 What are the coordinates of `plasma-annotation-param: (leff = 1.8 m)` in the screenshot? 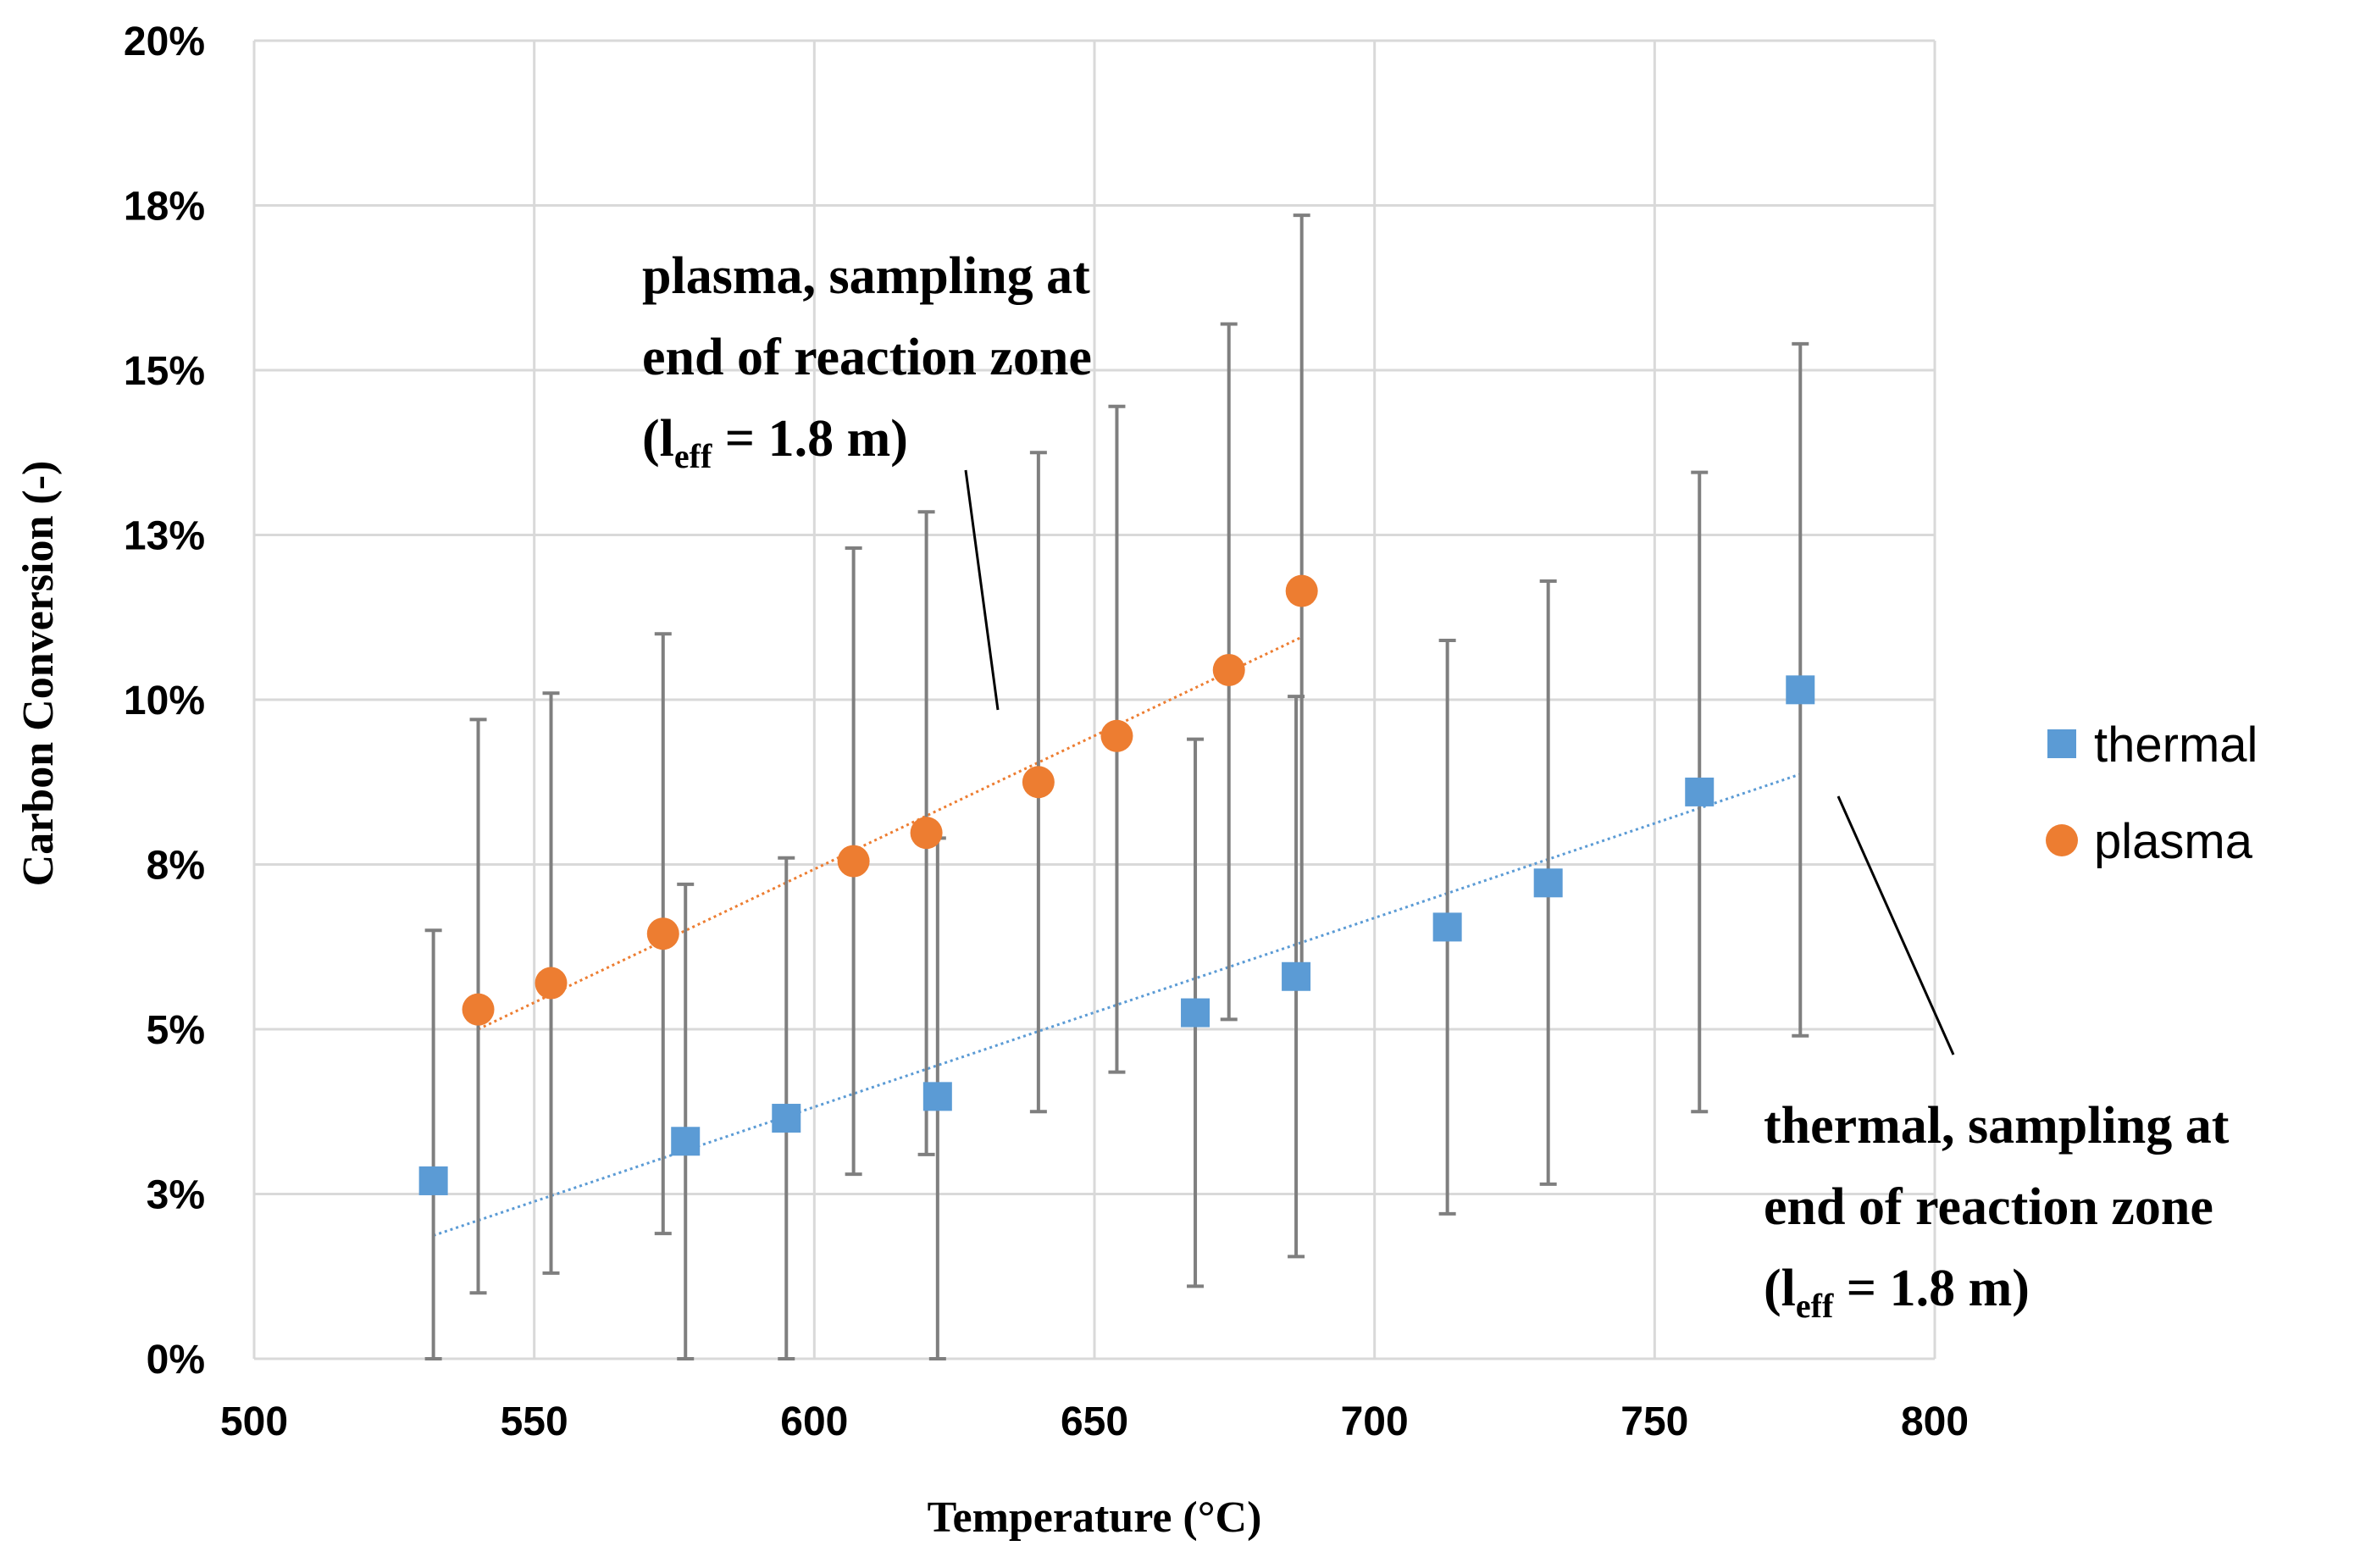 It's located at (775, 443).